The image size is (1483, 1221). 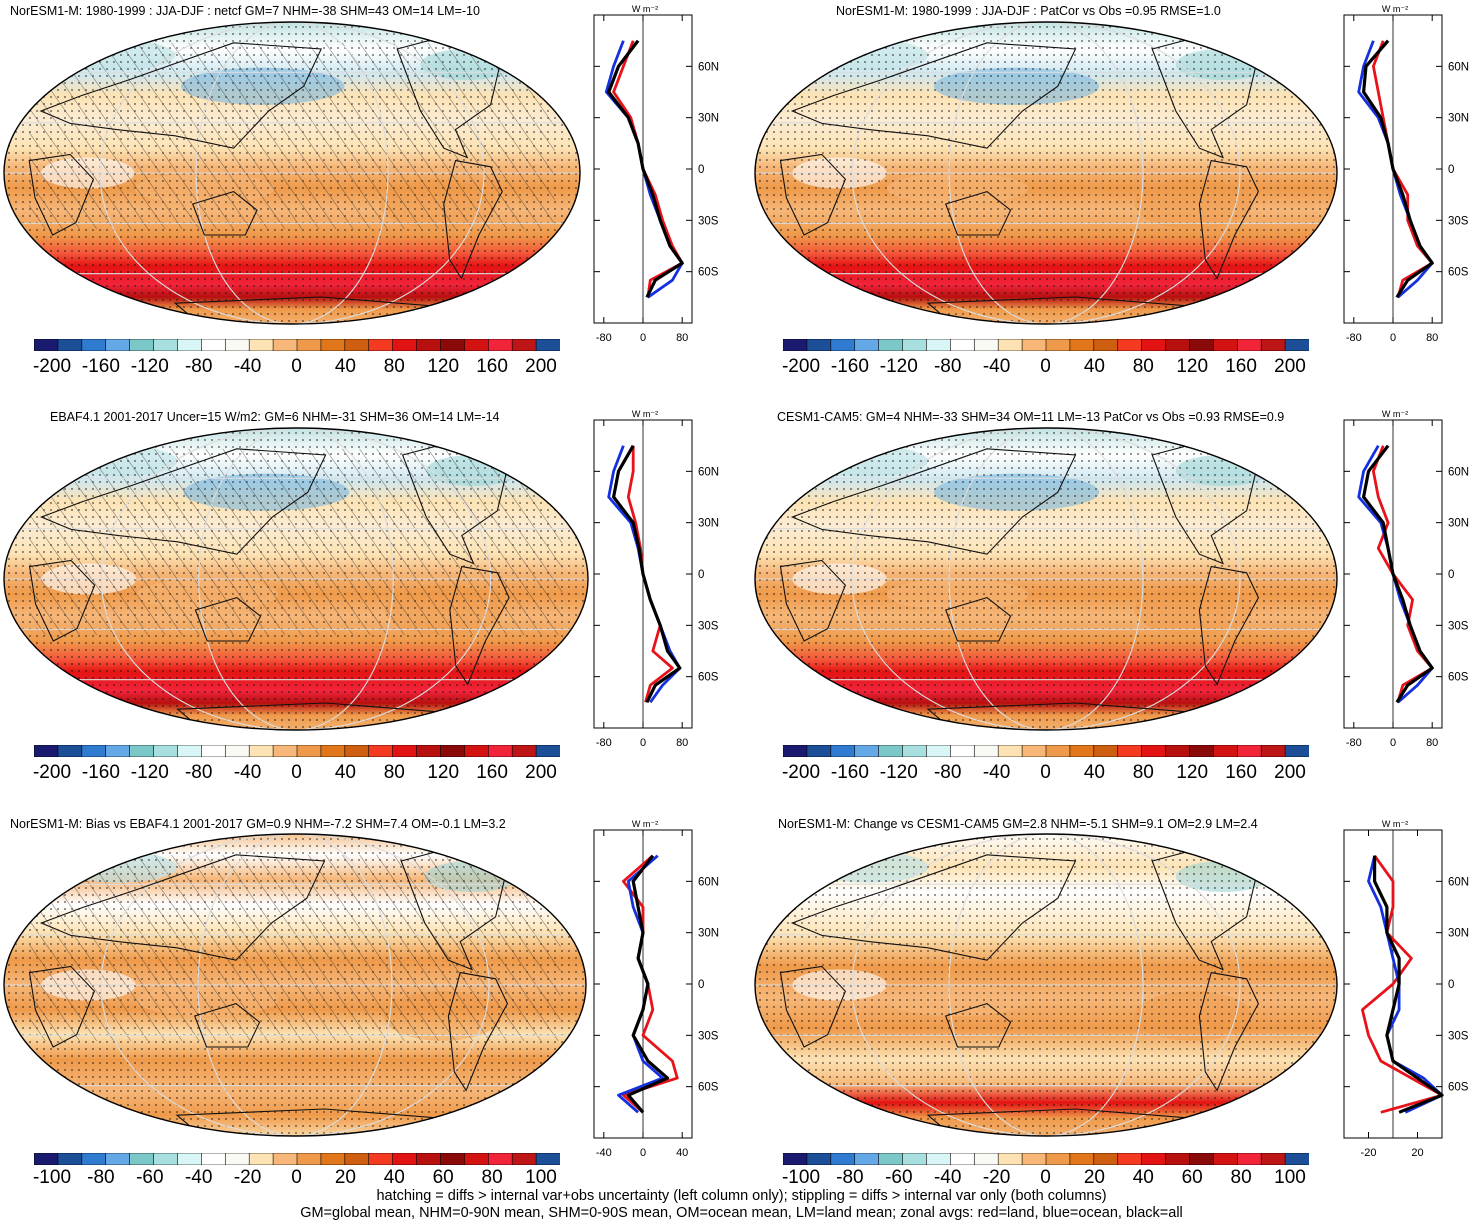 I want to click on colorbar-tick-label: 120, so click(x=1192, y=772).